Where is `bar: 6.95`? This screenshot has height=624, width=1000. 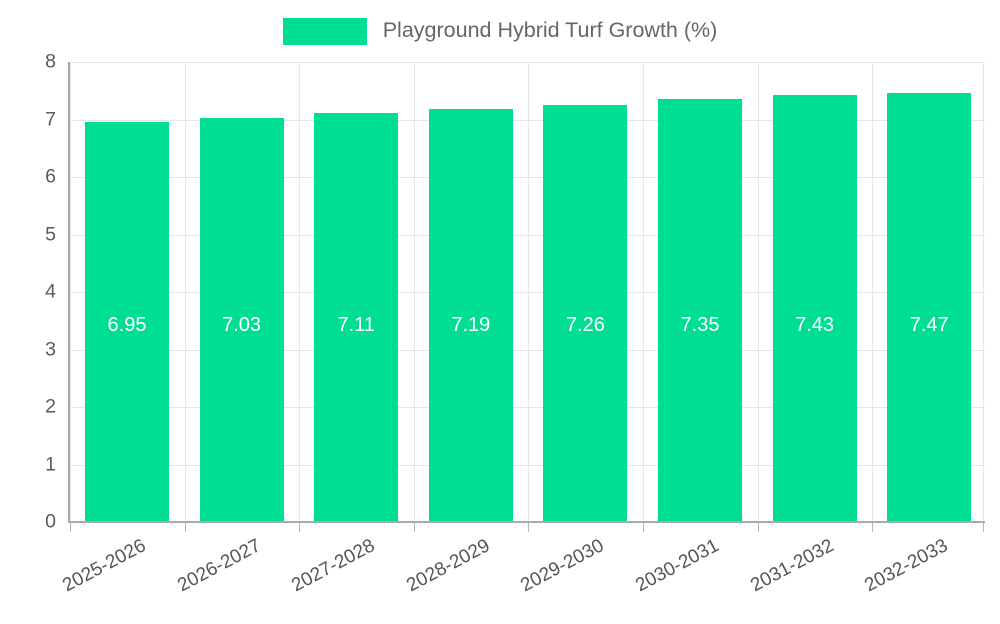
bar: 6.95 is located at coordinates (127, 322).